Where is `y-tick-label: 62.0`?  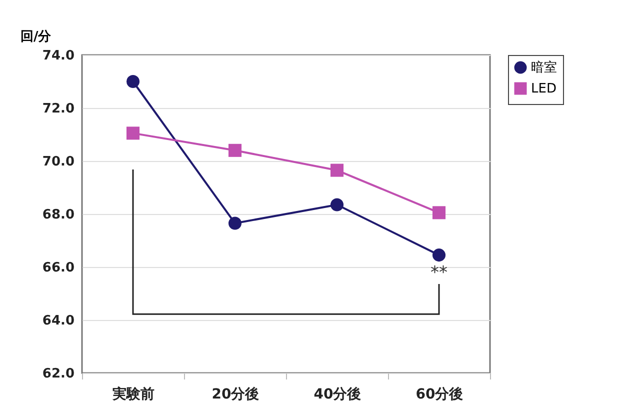 y-tick-label: 62.0 is located at coordinates (58, 374).